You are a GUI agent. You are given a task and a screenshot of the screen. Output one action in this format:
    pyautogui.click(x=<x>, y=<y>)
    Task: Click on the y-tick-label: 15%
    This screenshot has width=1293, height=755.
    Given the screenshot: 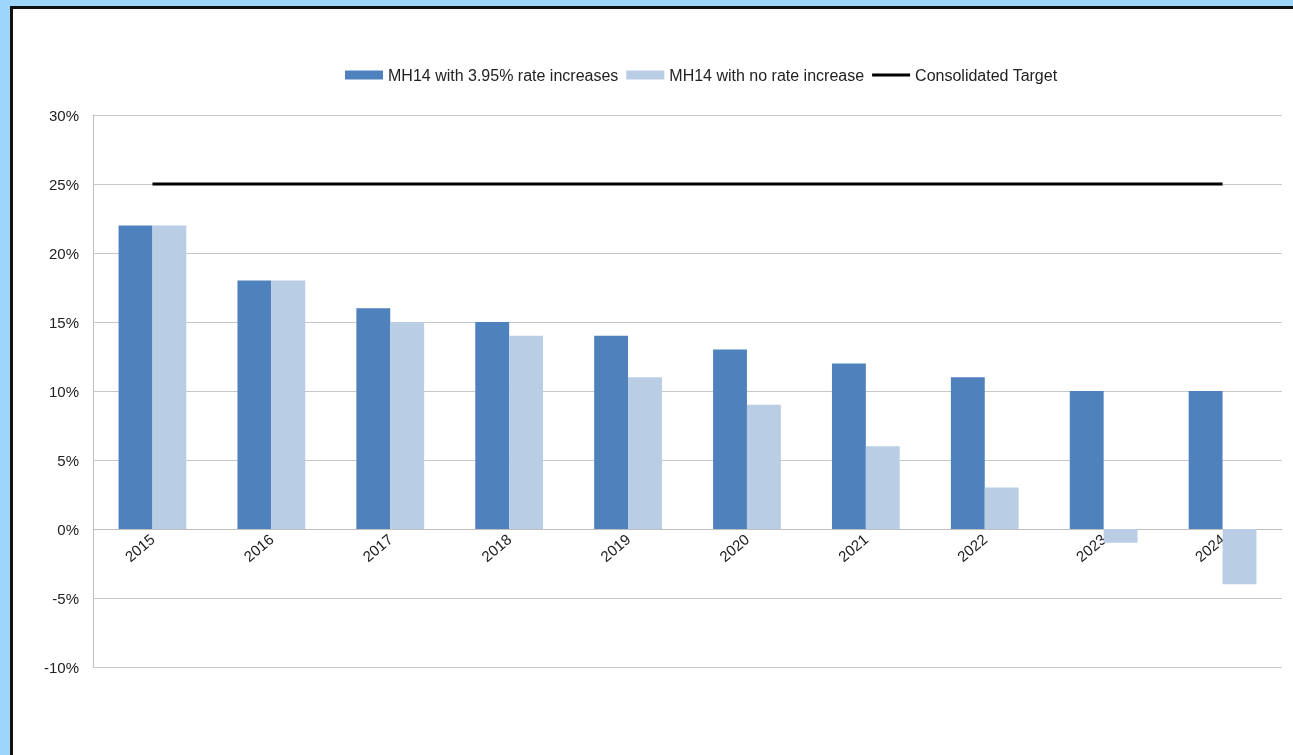 What is the action you would take?
    pyautogui.click(x=63, y=322)
    